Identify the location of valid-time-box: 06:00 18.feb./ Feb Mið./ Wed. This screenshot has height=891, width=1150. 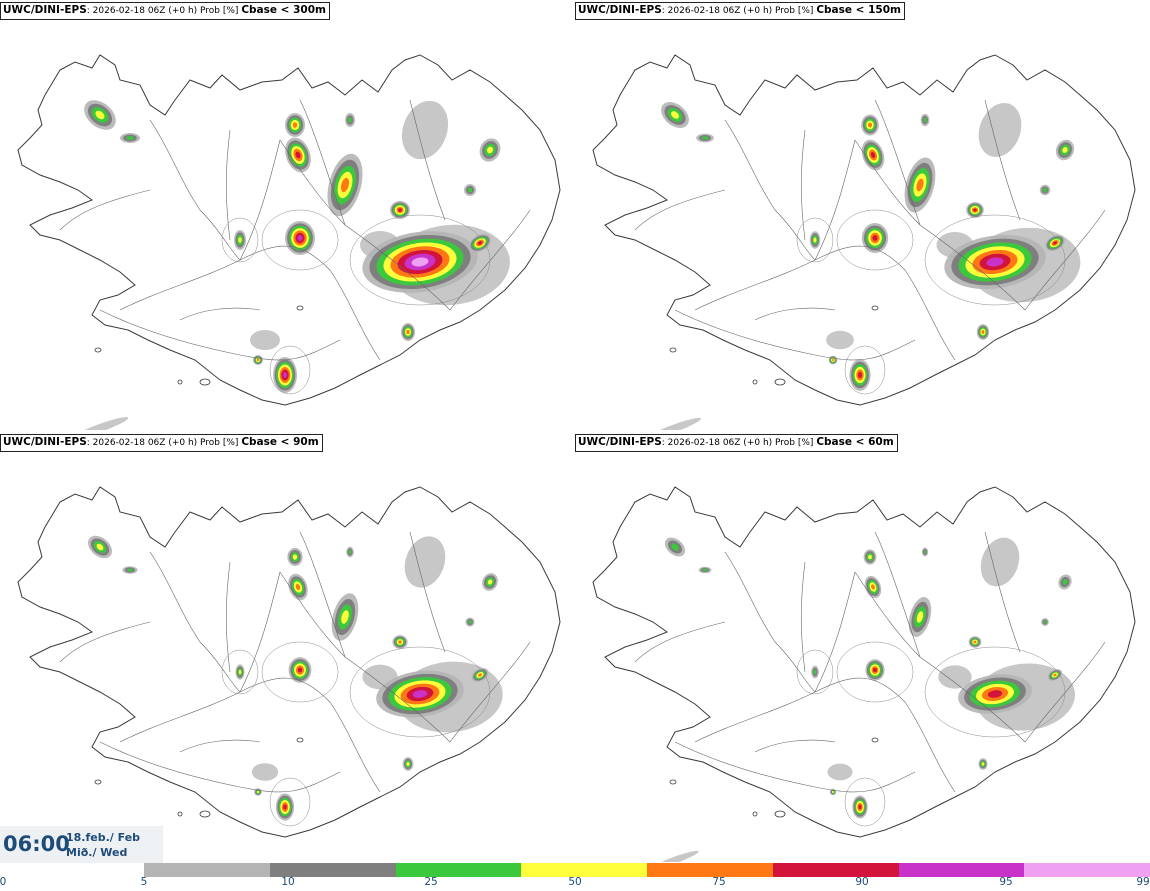
(81, 844).